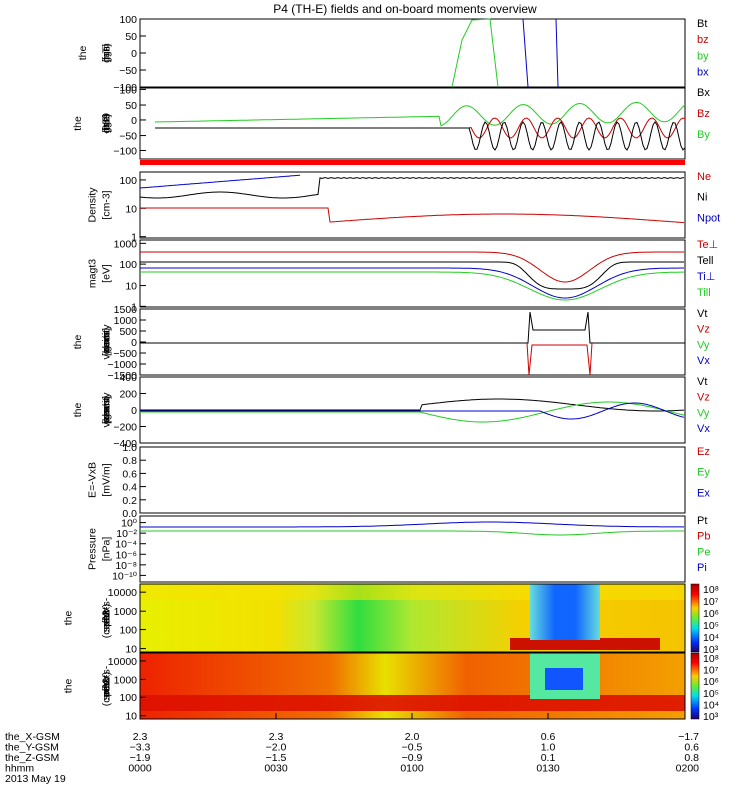  I want to click on ephemeris-label: the_X-GSM, so click(32, 737).